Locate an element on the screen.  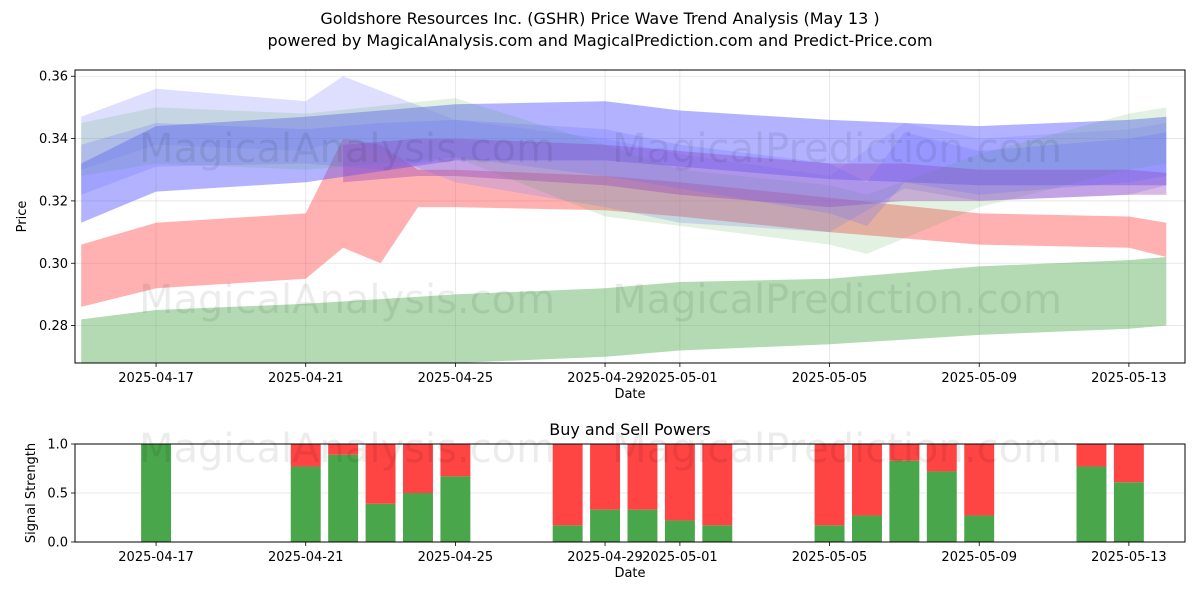
y-tick-label: 0.30 is located at coordinates (53, 264).